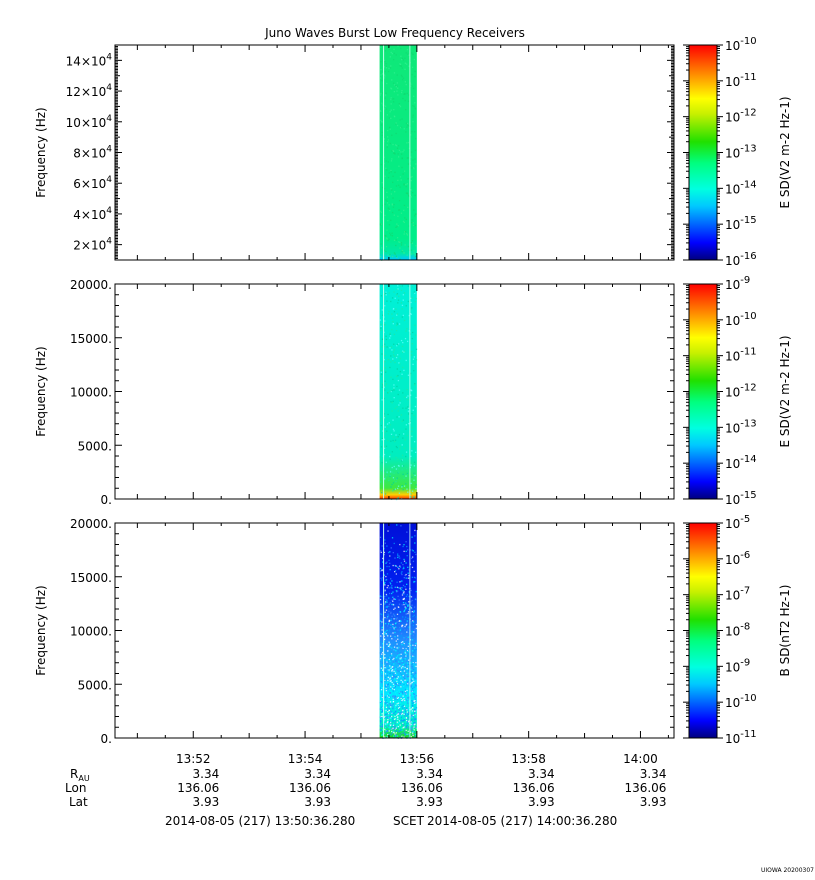  What do you see at coordinates (91, 393) in the screenshot?
I see `y-tick-label: 10000.` at bounding box center [91, 393].